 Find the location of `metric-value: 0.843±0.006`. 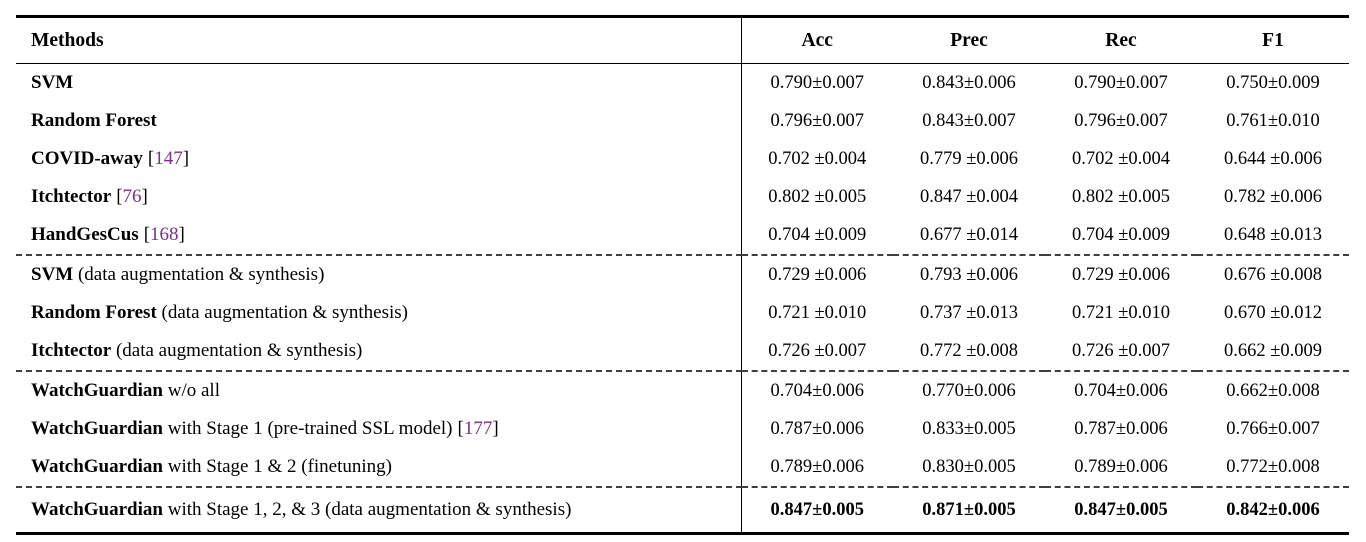

metric-value: 0.843±0.006 is located at coordinates (969, 82).